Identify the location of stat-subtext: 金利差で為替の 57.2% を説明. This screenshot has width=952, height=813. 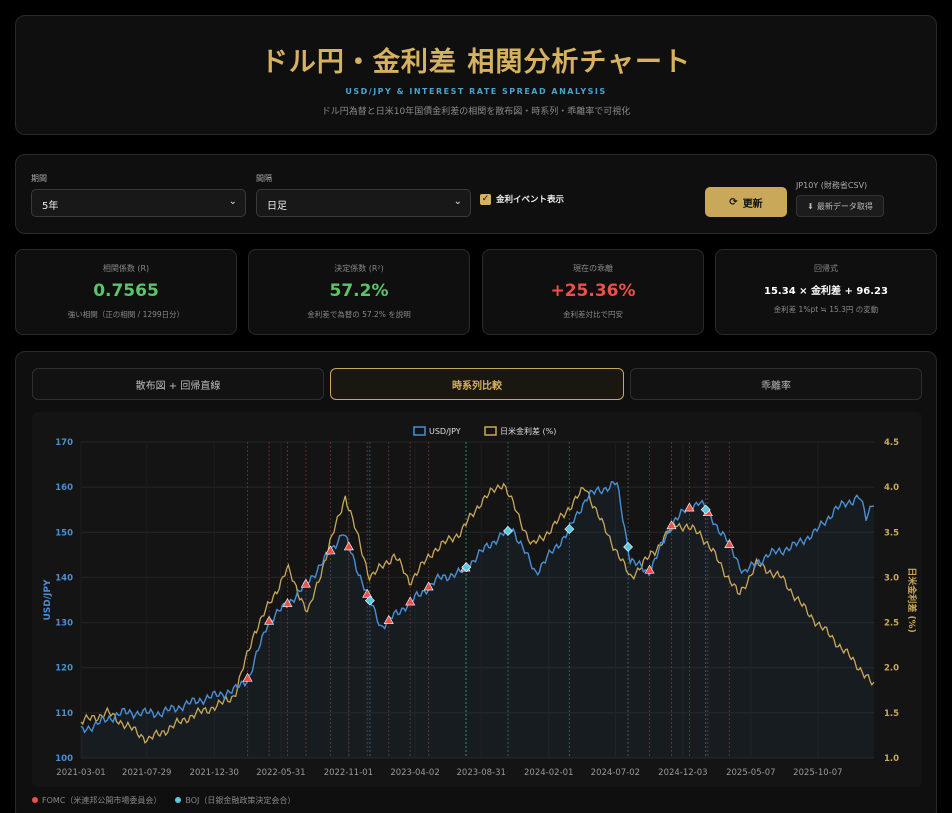
(359, 314).